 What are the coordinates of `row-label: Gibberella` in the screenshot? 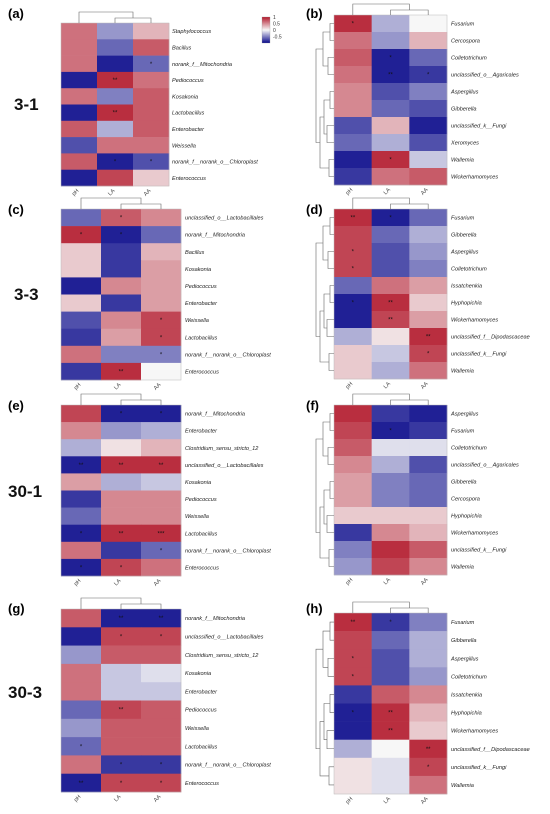 It's located at (464, 236).